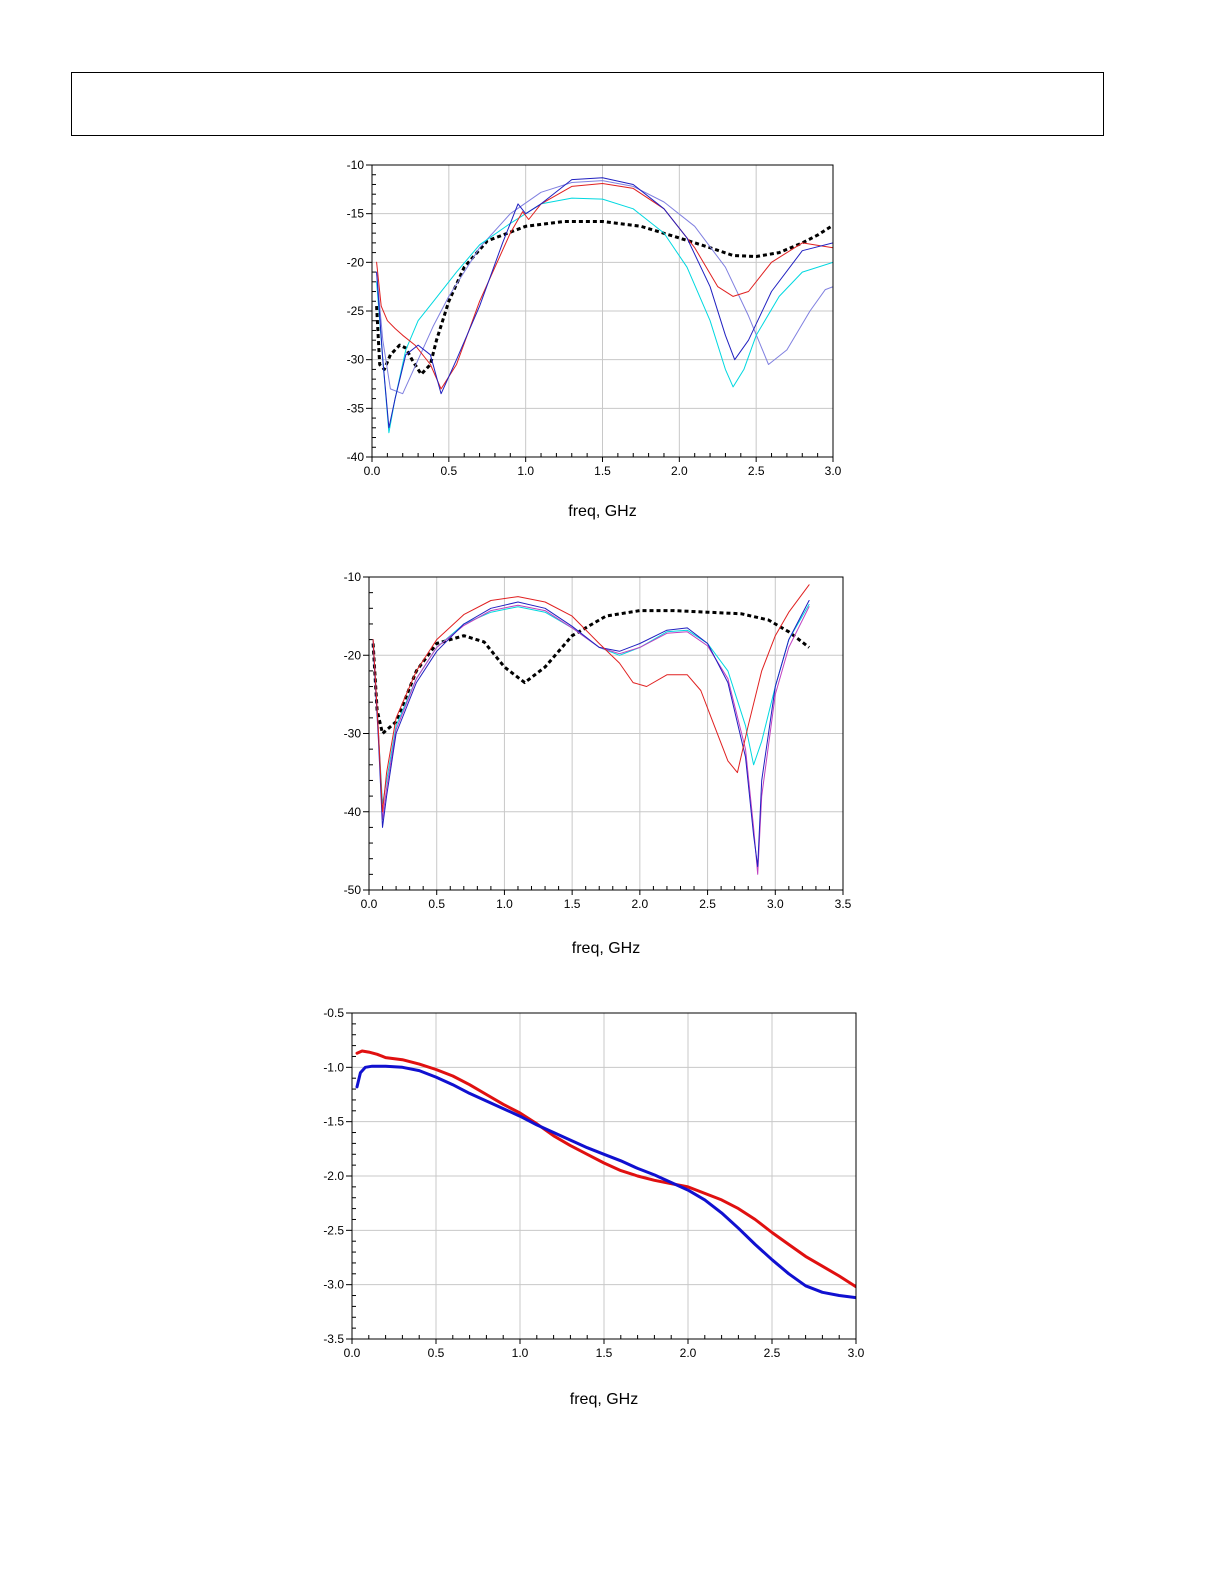  What do you see at coordinates (333, 1122) in the screenshot?
I see `y-tick-label: -1.5` at bounding box center [333, 1122].